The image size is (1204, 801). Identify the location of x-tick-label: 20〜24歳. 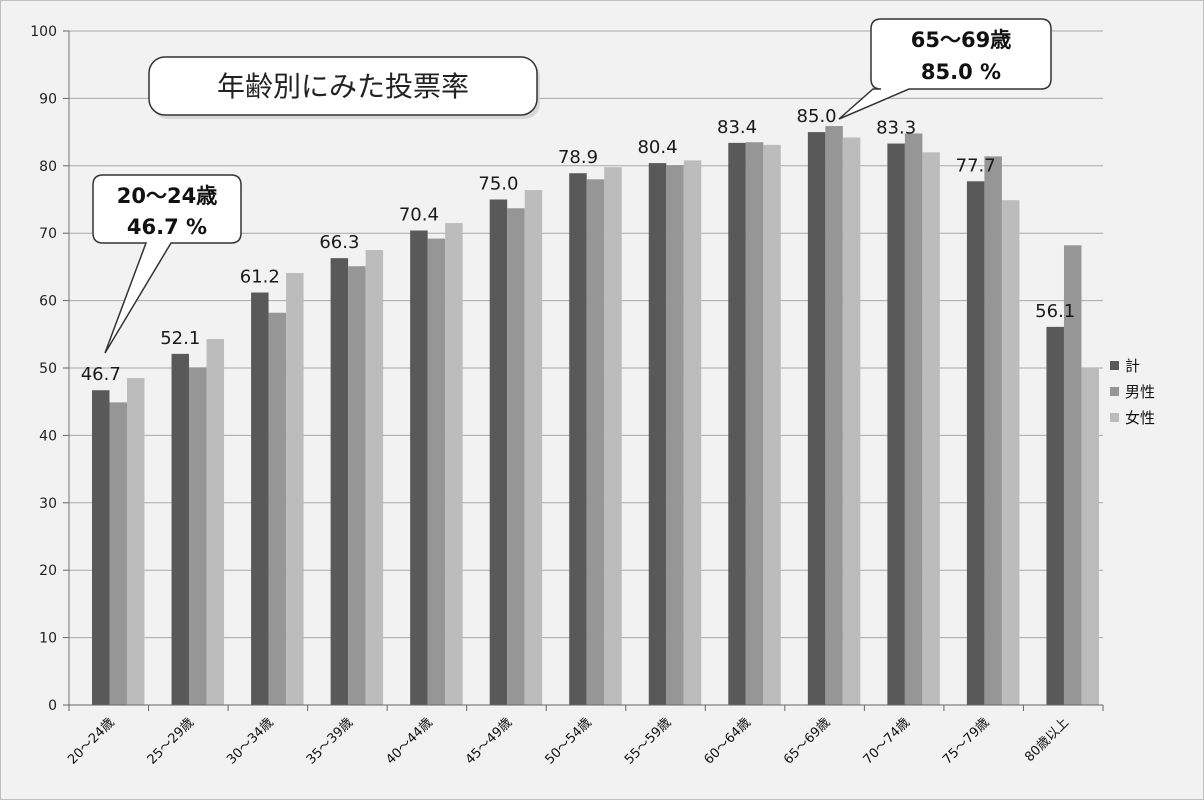
(91, 741).